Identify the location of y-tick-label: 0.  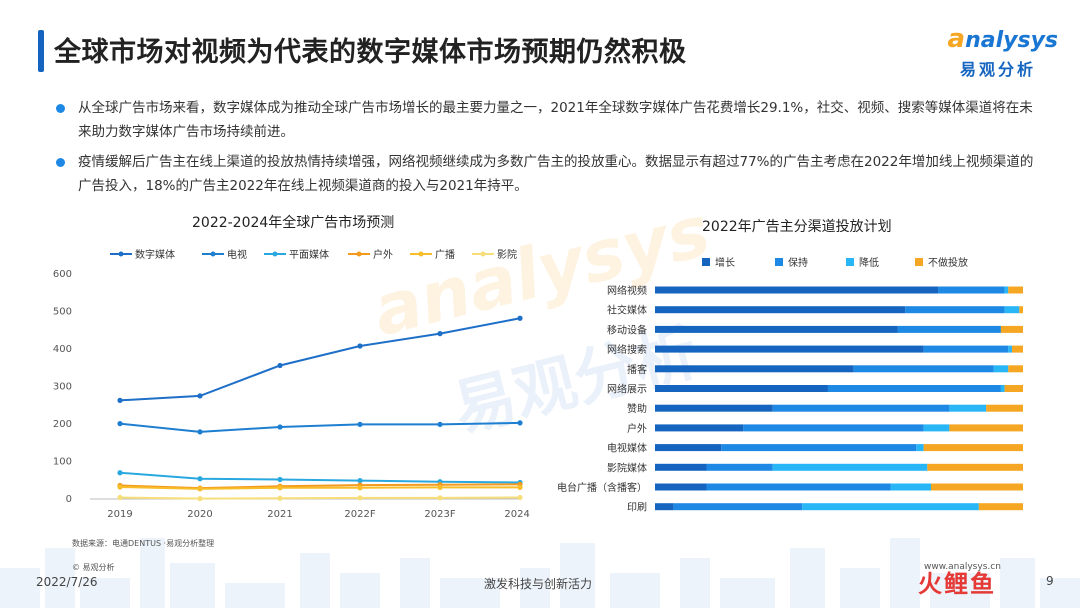
(69, 499).